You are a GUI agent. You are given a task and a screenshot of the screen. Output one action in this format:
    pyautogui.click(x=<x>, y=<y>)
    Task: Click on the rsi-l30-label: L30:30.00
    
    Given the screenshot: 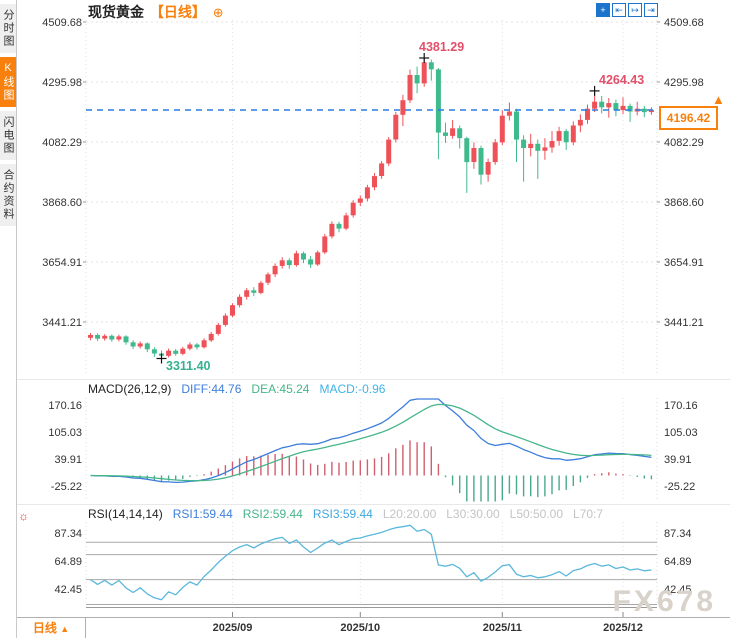 What is the action you would take?
    pyautogui.click(x=473, y=514)
    